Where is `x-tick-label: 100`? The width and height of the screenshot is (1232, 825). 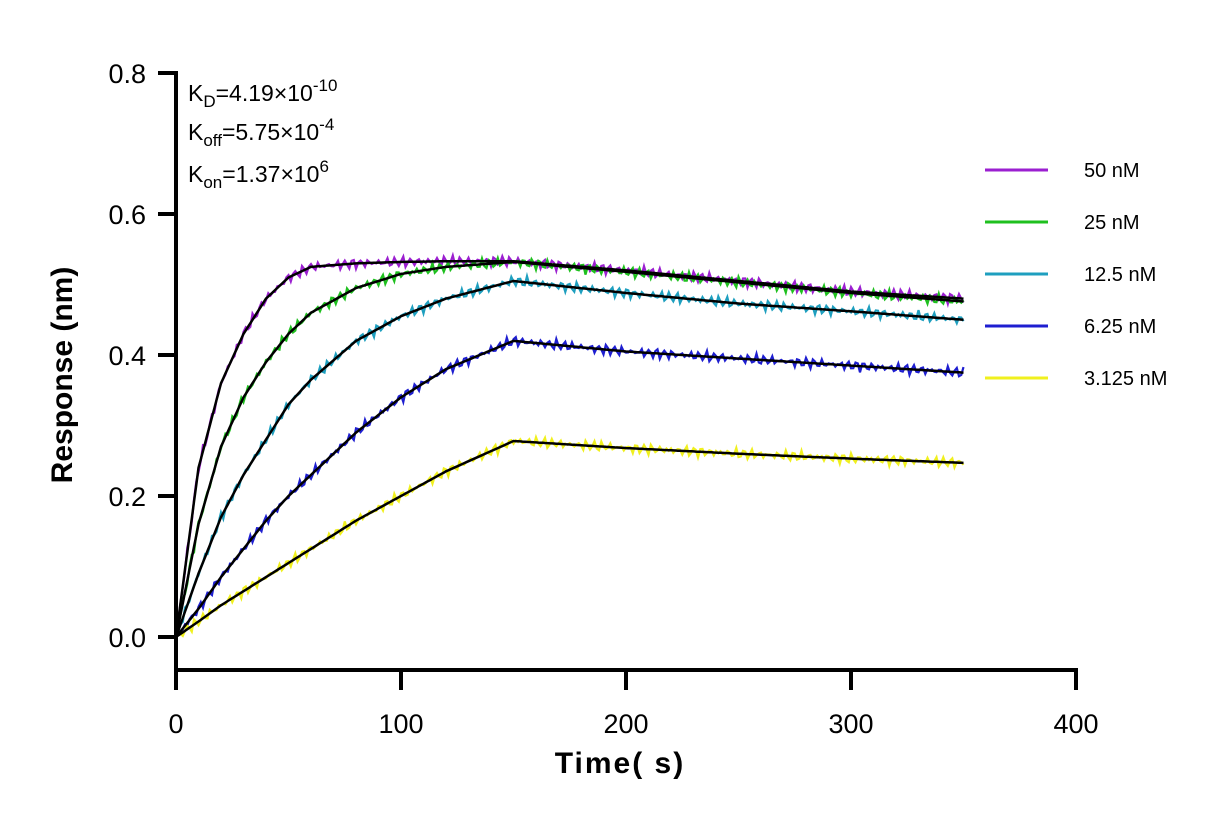
x-tick-label: 100 is located at coordinates (400, 724).